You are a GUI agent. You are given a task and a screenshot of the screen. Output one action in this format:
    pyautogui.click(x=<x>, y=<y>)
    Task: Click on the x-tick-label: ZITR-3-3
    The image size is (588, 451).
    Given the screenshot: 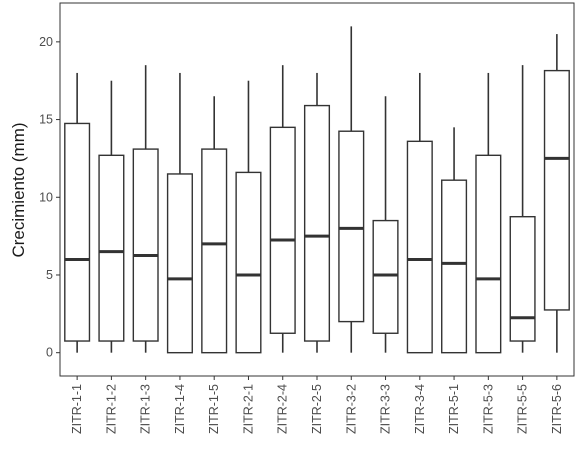 What is the action you would take?
    pyautogui.click(x=386, y=409)
    